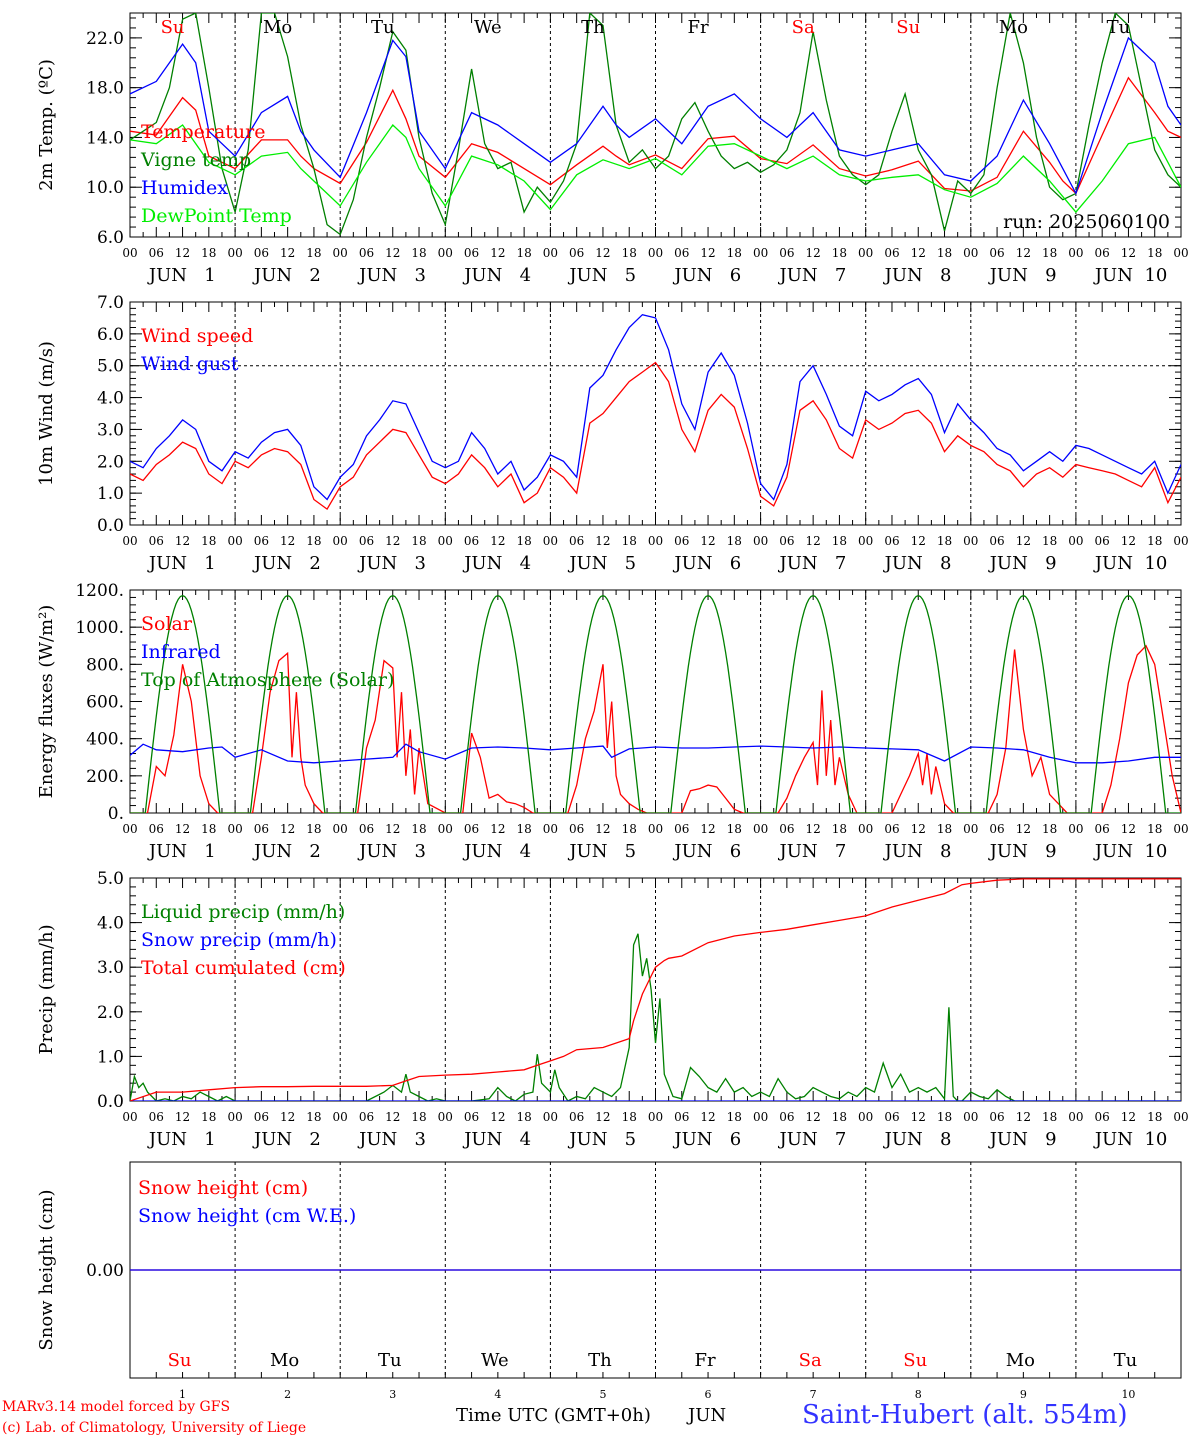  What do you see at coordinates (243, 968) in the screenshot?
I see `legend-entry-3: Total cumulated (cm)` at bounding box center [243, 968].